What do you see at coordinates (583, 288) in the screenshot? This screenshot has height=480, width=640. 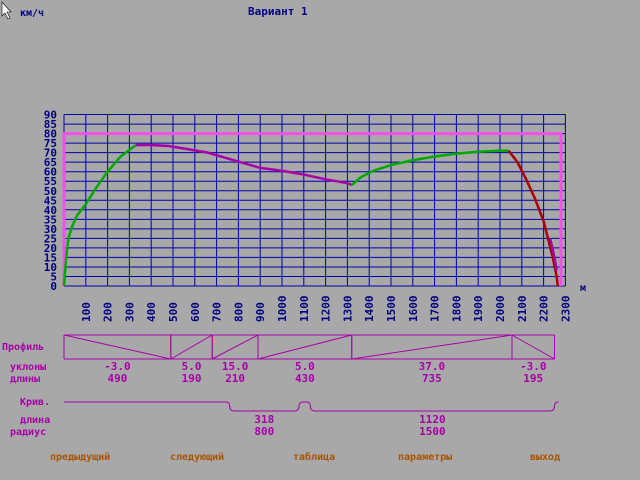 I see `x-axis-unit: м` at bounding box center [583, 288].